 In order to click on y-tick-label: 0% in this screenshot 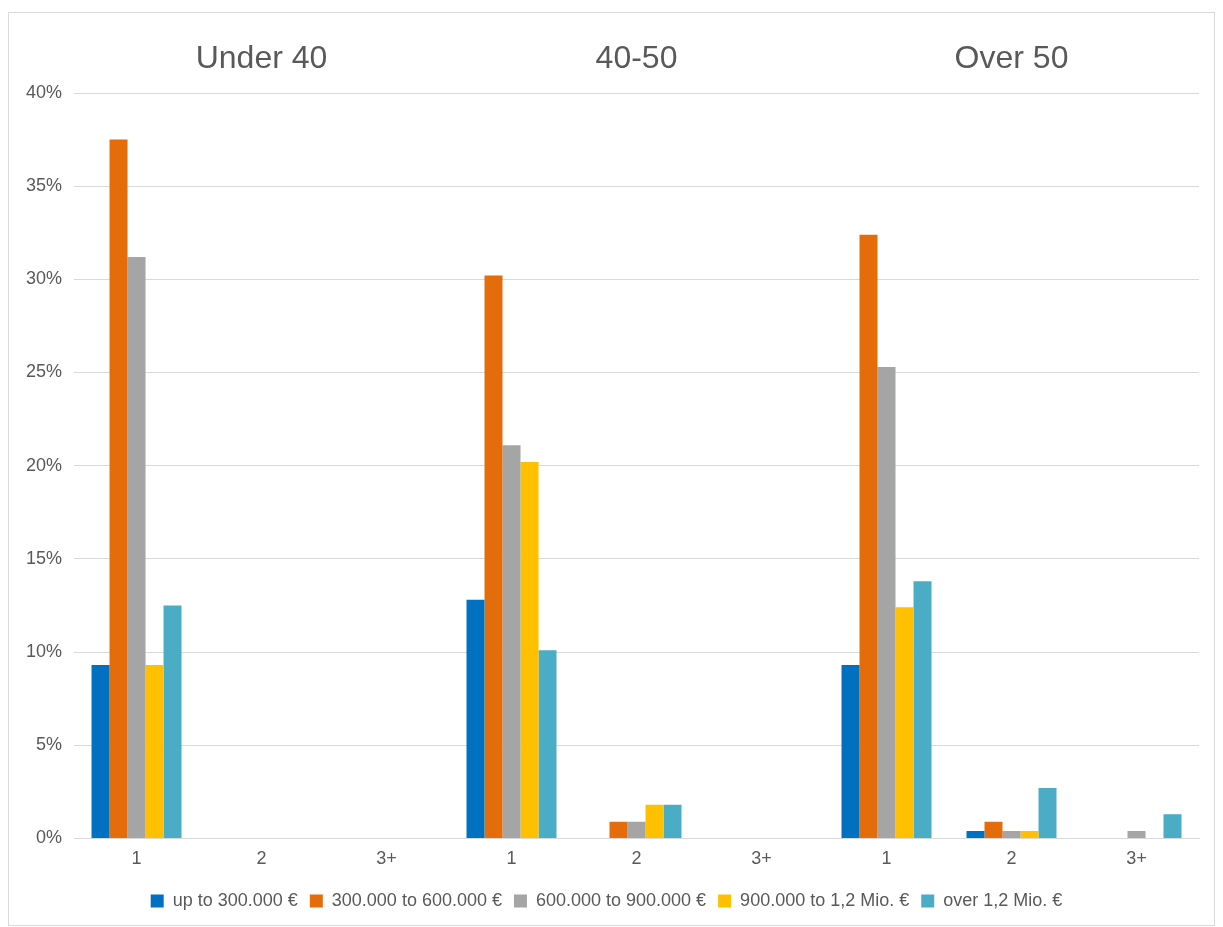, I will do `click(49, 837)`.